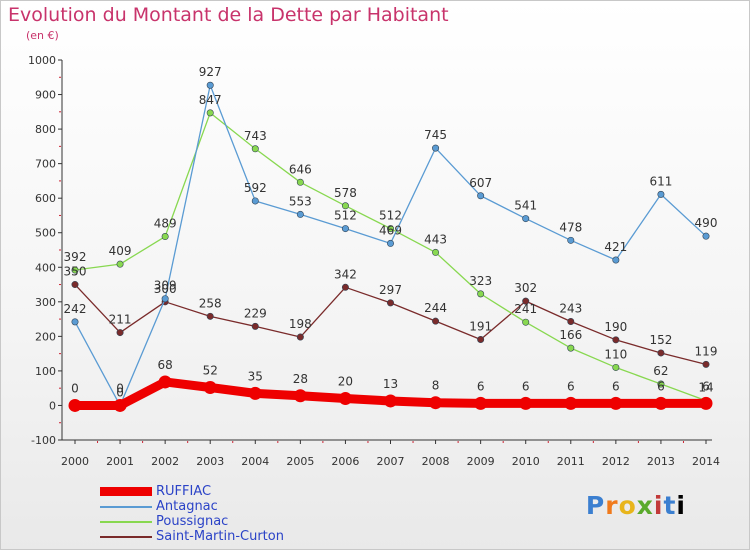 The height and width of the screenshot is (550, 750). What do you see at coordinates (345, 216) in the screenshot?
I see `data-label-antagnac: 512` at bounding box center [345, 216].